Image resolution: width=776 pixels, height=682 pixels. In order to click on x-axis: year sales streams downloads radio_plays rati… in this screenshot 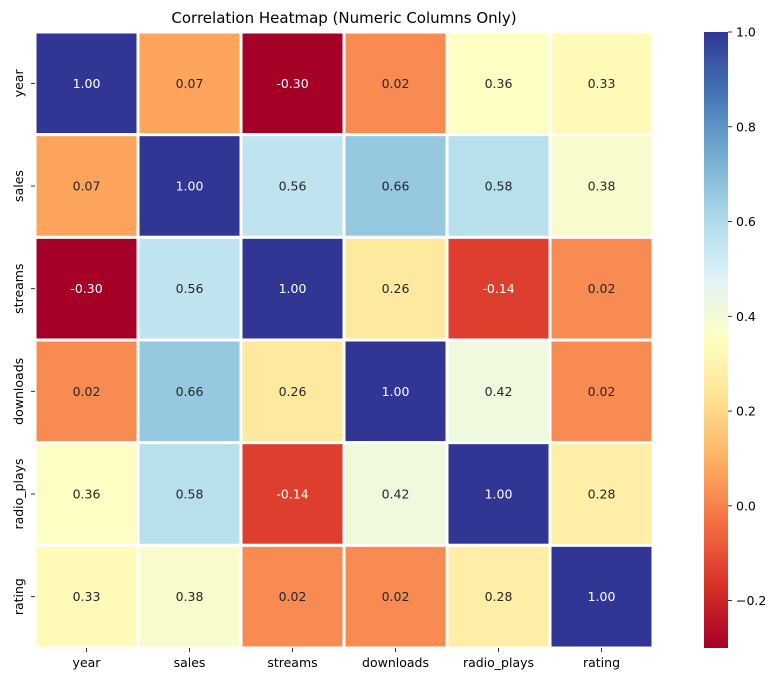, I will do `click(346, 659)`.